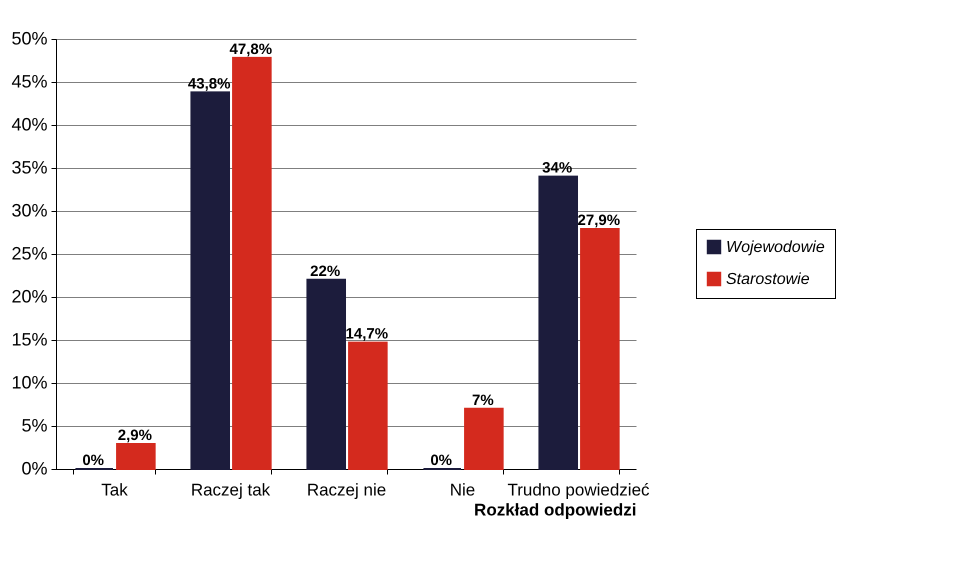 The height and width of the screenshot is (574, 961). Describe the element at coordinates (29, 124) in the screenshot. I see `y-tick-label: 40%` at that location.